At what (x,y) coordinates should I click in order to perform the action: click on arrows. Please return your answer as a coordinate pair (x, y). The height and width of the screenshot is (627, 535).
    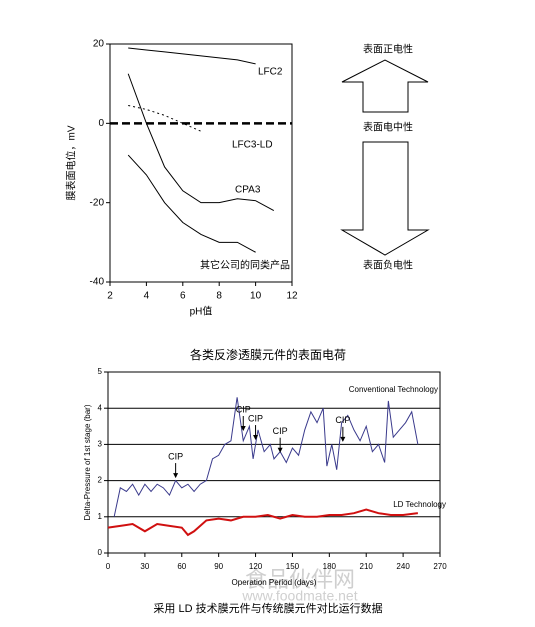
    Looking at the image, I should click on (385, 157).